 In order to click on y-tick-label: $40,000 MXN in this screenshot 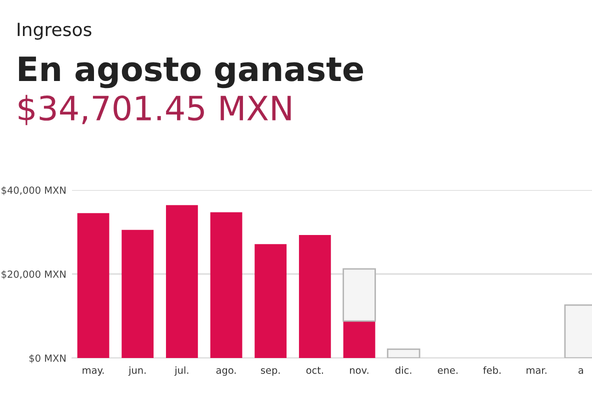, I will do `click(34, 191)`.